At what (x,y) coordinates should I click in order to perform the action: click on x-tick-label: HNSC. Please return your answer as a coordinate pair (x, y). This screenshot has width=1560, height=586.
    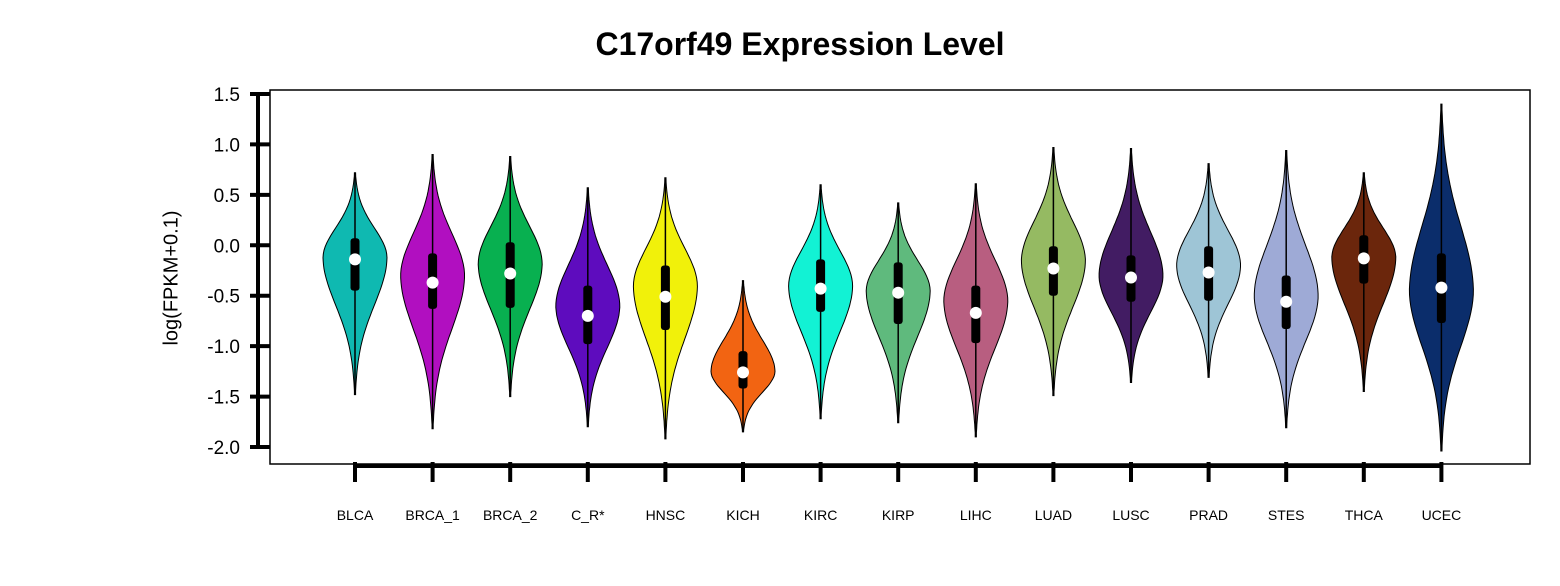
    Looking at the image, I should click on (666, 515).